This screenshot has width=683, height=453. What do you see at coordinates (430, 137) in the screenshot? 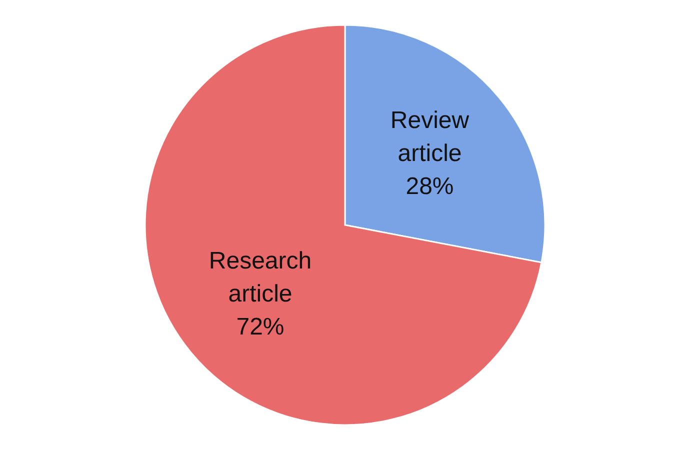
I see `slice-label: Review article` at bounding box center [430, 137].